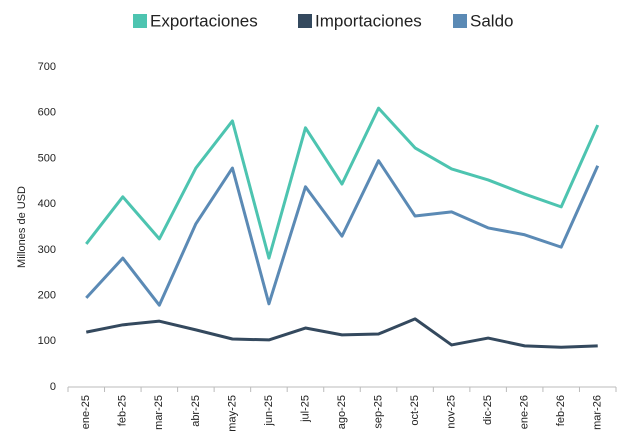  I want to click on x-tick-label: ene-26, so click(525, 412).